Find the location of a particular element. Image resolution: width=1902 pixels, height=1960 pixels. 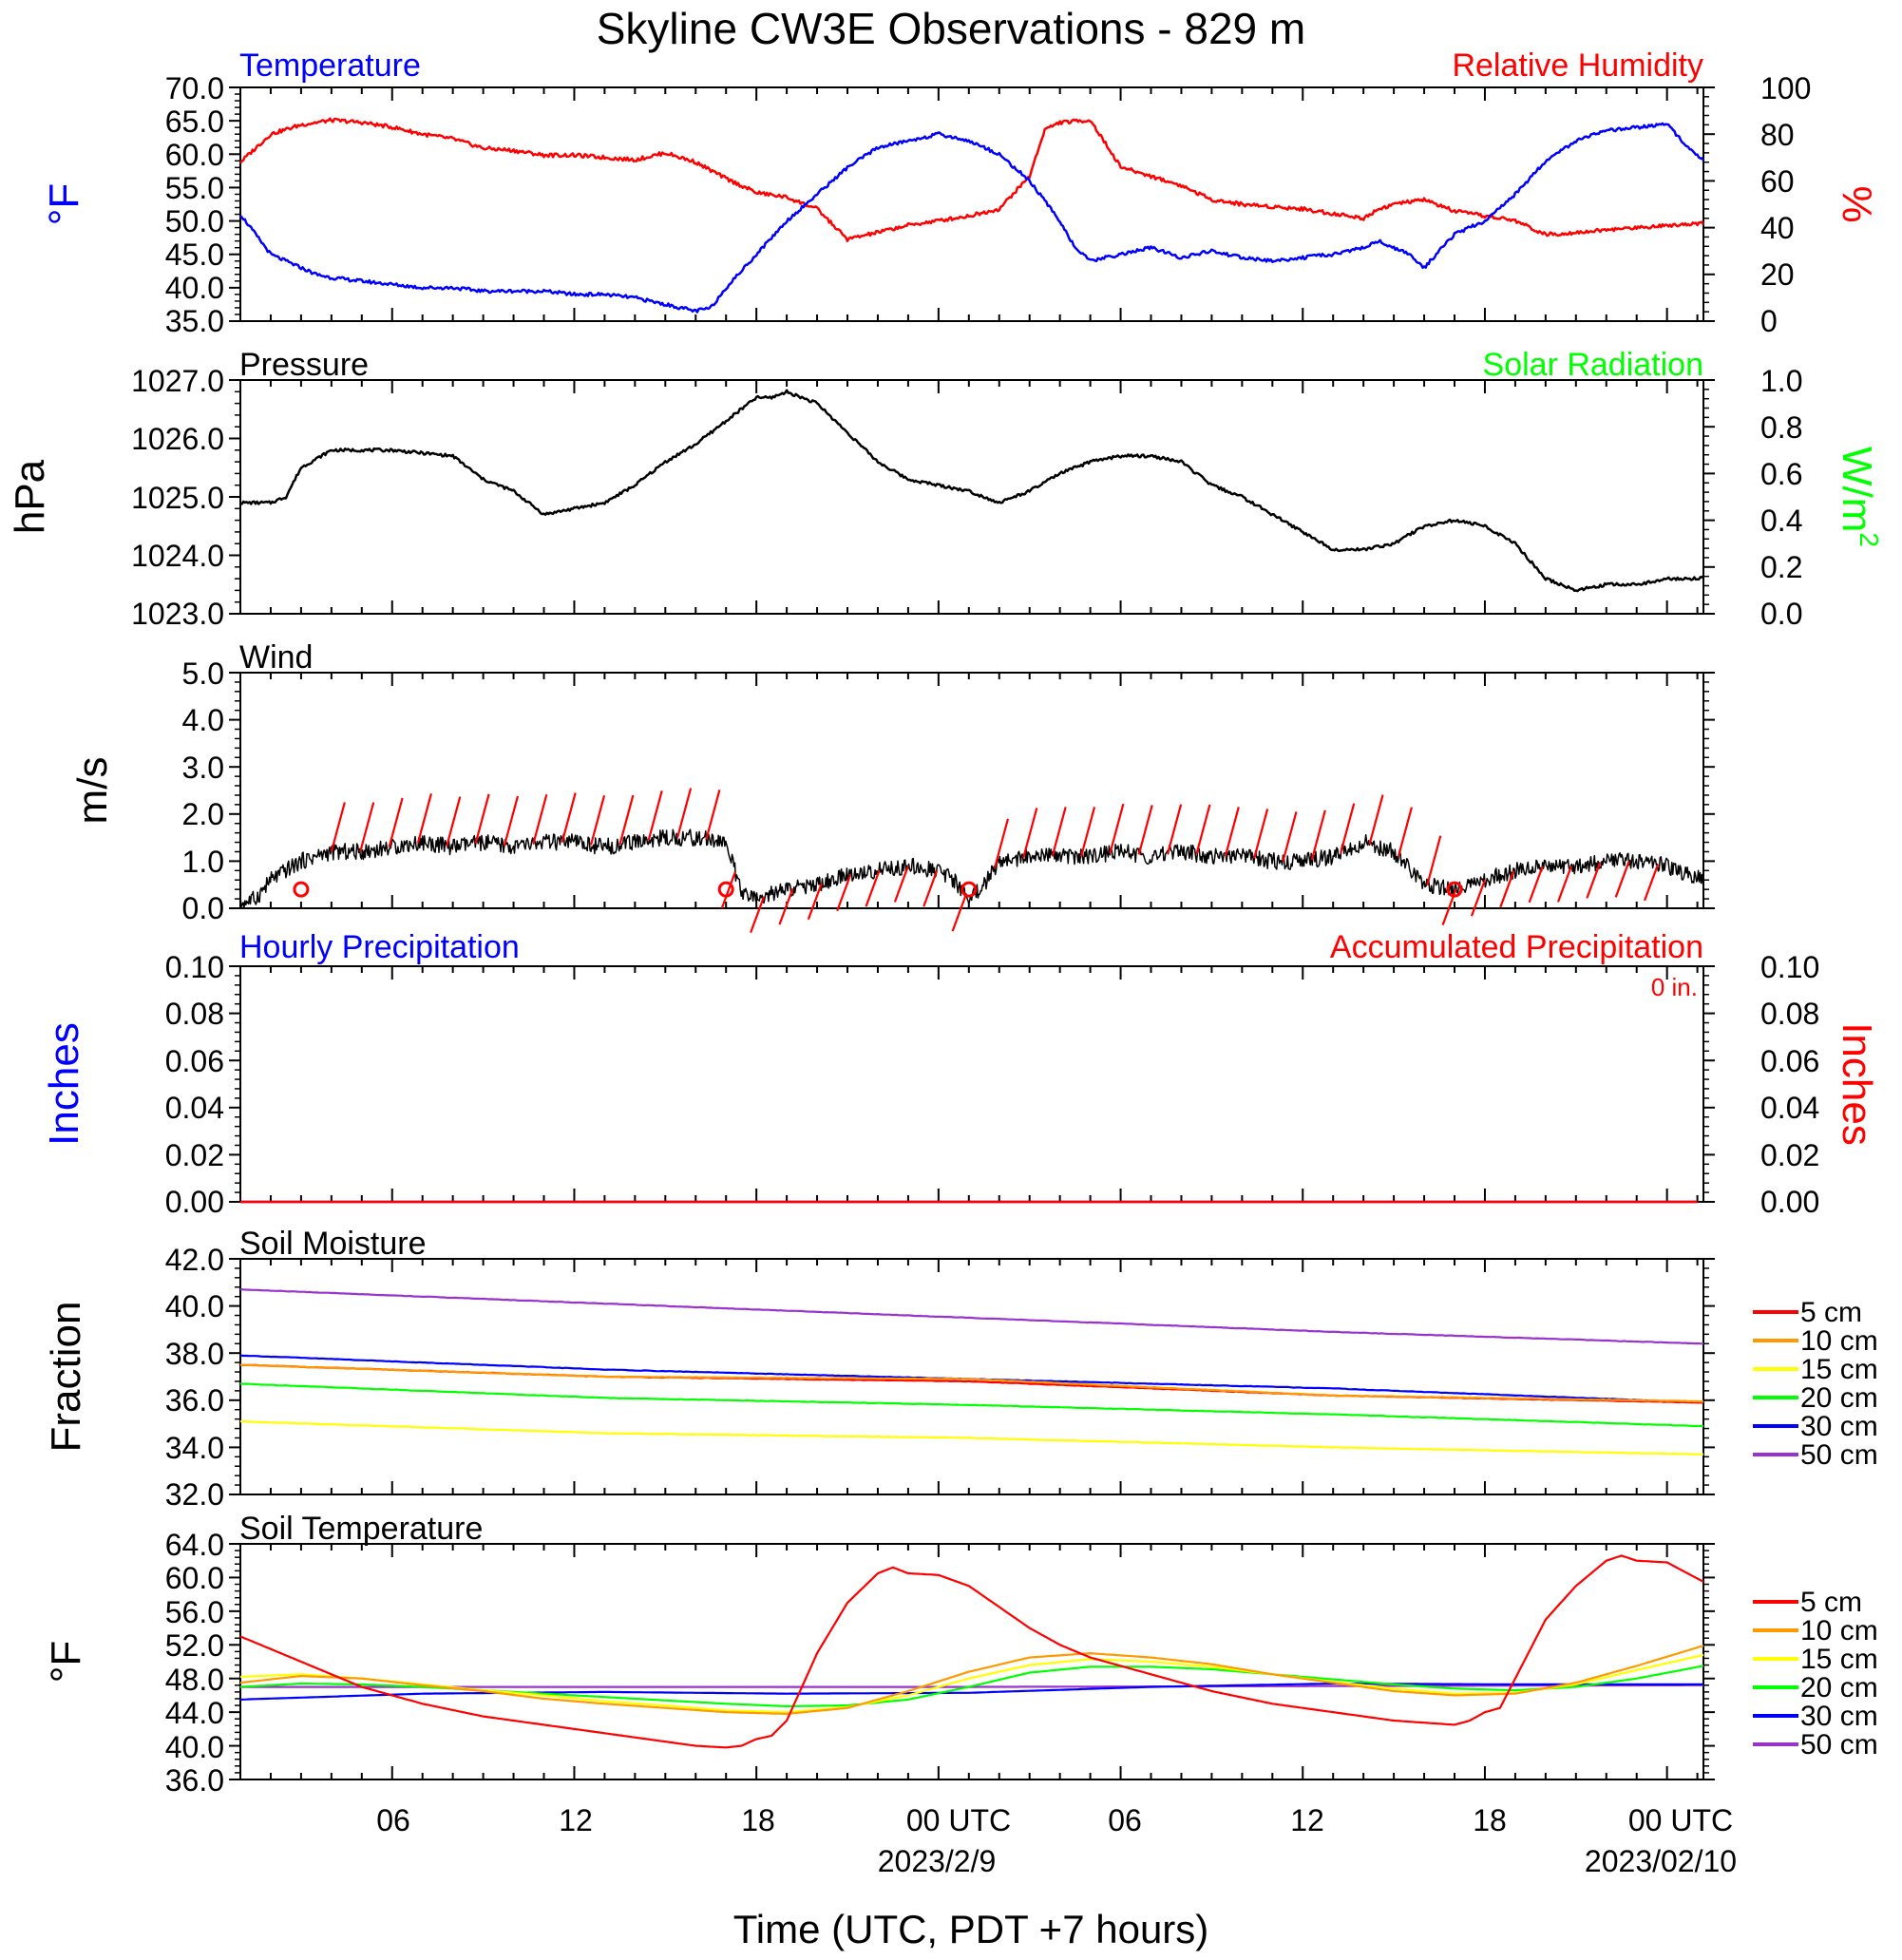

y-tick-label: 50.0 is located at coordinates (194, 221).